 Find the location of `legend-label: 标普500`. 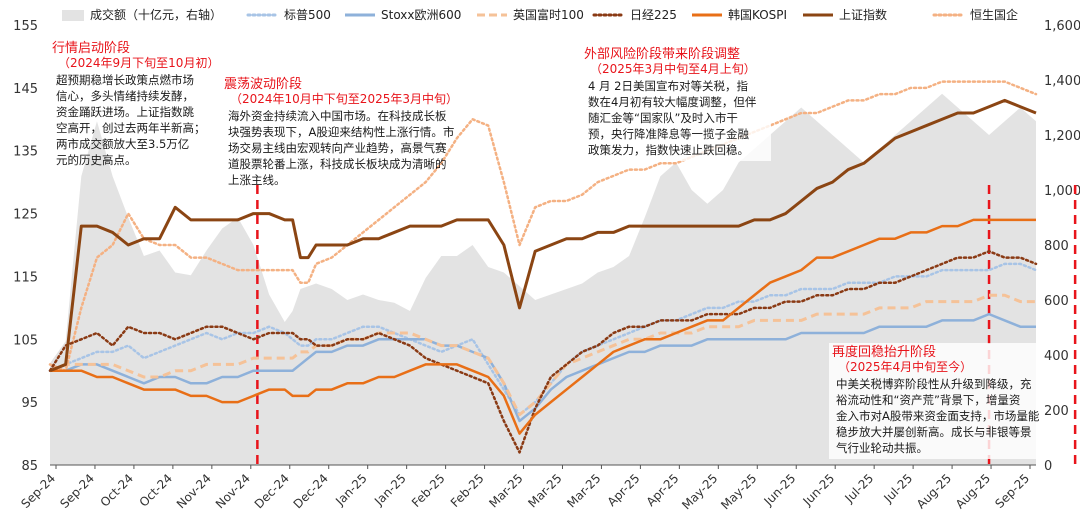

legend-label: 标普500 is located at coordinates (307, 15).